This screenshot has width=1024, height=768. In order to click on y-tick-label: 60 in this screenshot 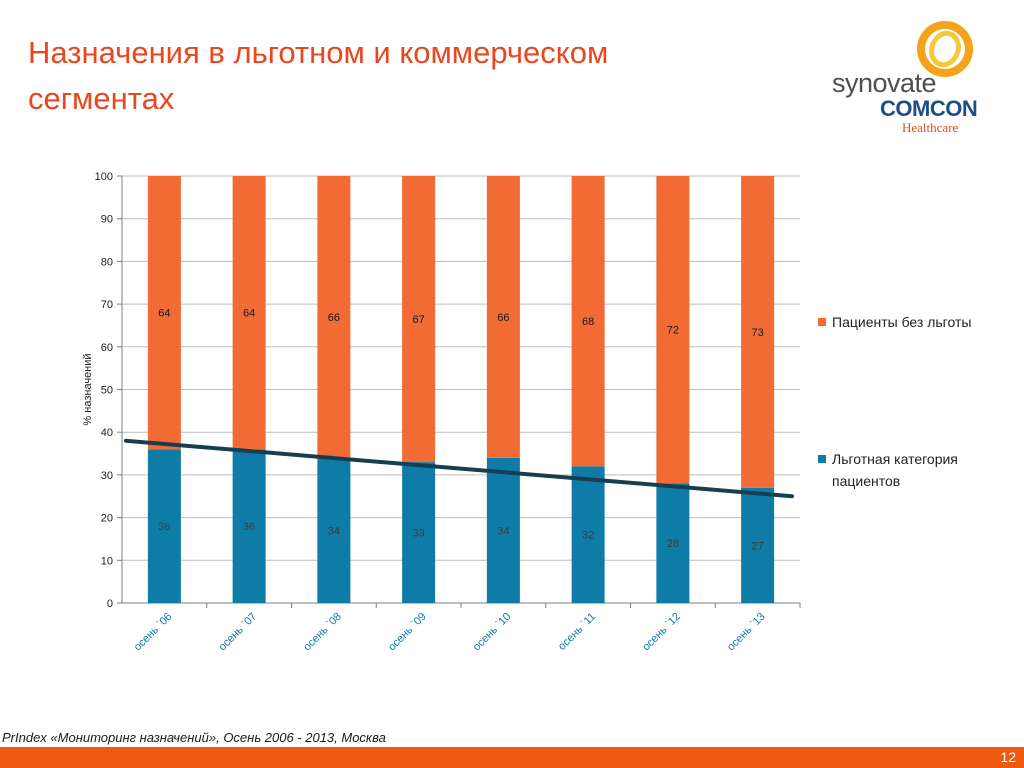, I will do `click(107, 348)`.